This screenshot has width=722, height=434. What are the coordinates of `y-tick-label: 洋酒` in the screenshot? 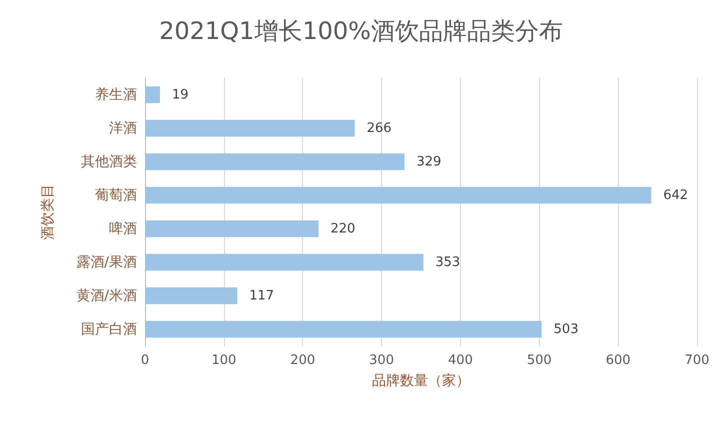 It's located at (123, 128).